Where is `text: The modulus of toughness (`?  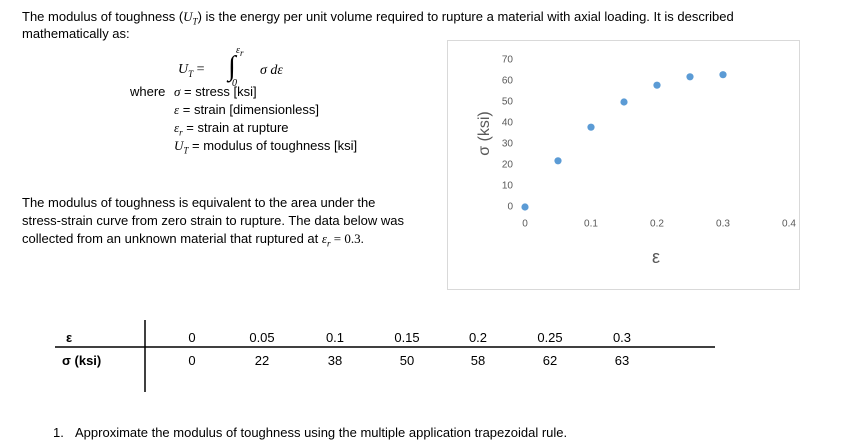
text: The modulus of toughness ( is located at coordinates (103, 16).